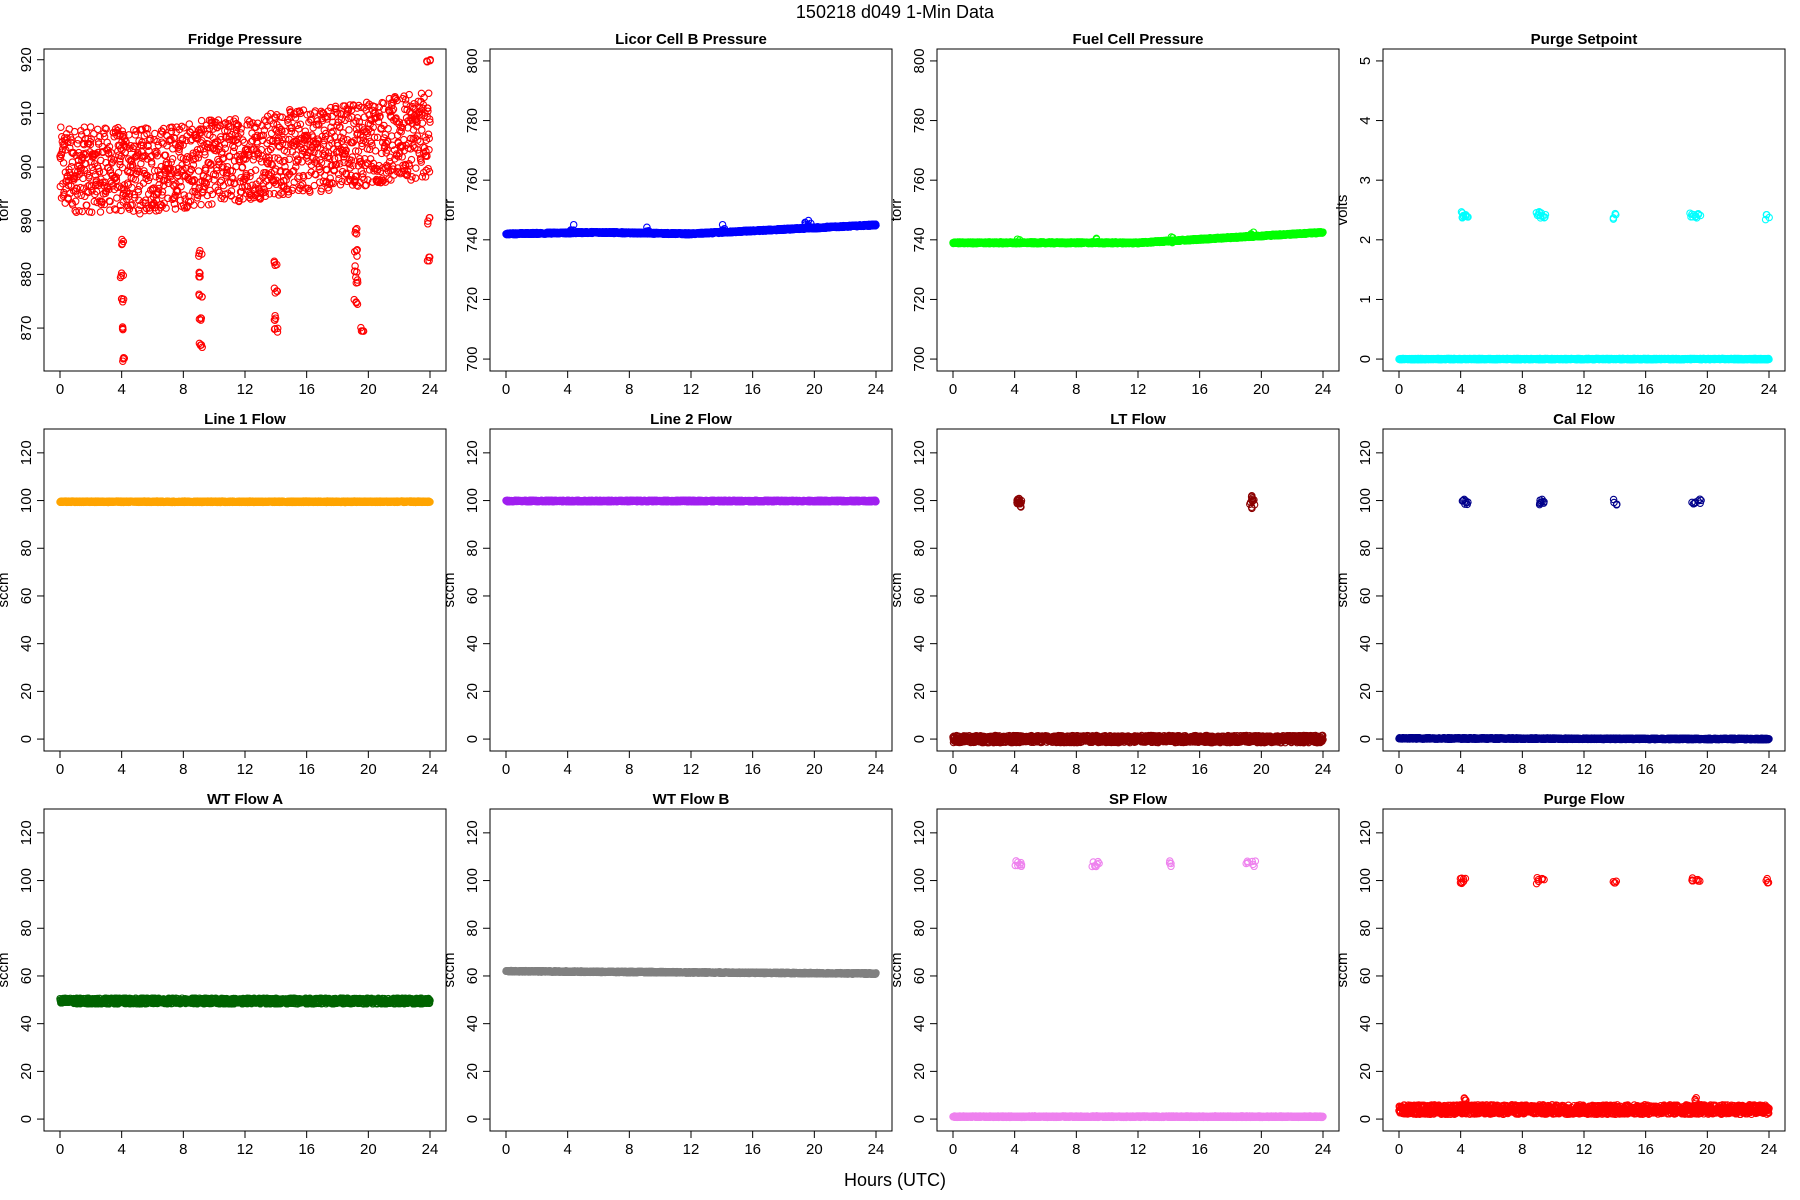  Describe the element at coordinates (26, 274) in the screenshot. I see `y-tick-label: 880` at that location.